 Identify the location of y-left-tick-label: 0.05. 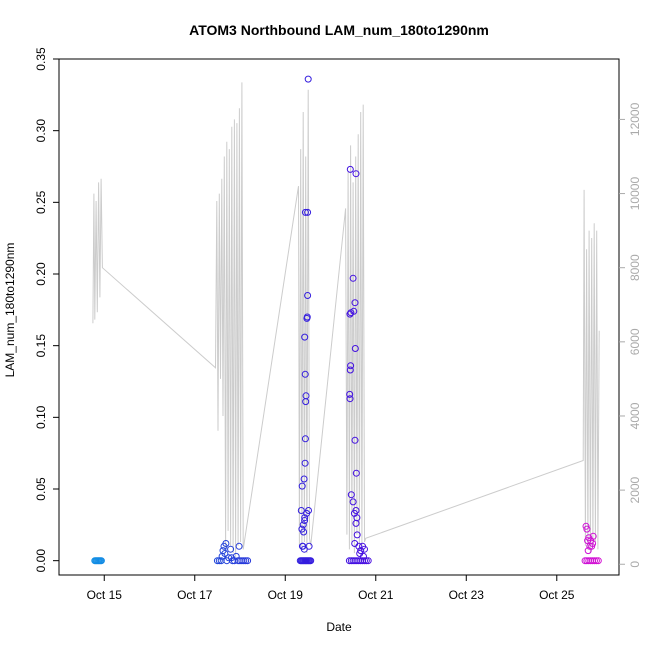
(41, 489).